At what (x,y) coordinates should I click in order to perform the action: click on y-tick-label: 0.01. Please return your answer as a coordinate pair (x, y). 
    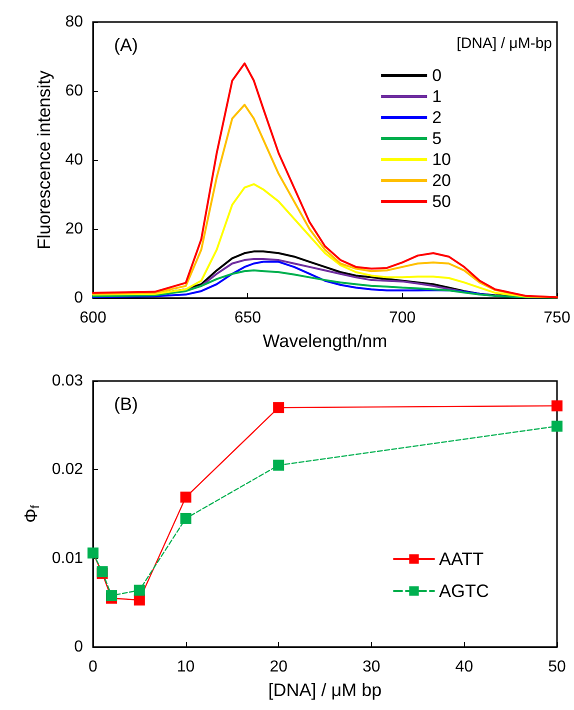
    Looking at the image, I should click on (68, 558).